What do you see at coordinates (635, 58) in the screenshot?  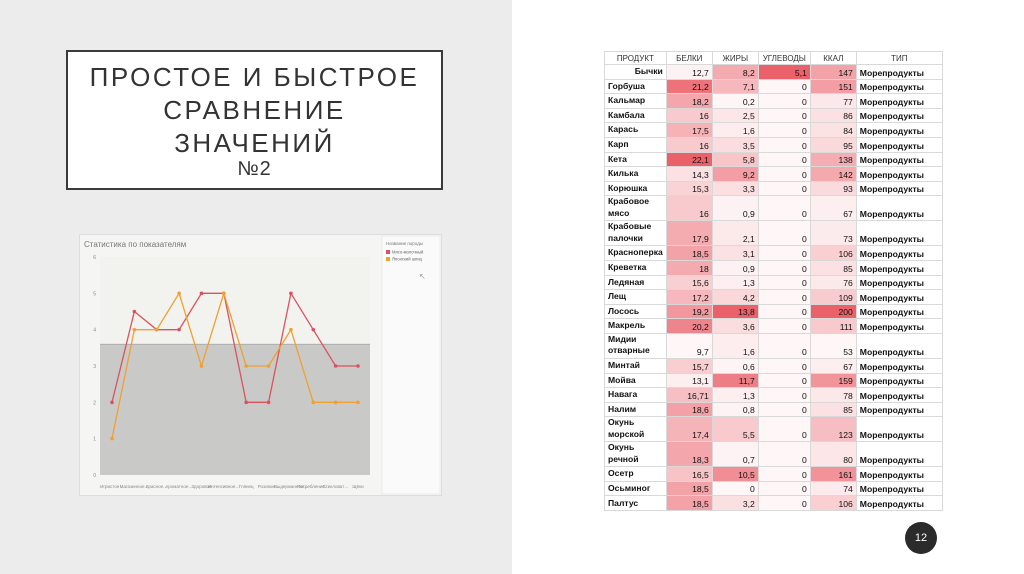 I see `header-product: ПРОДУКТ` at bounding box center [635, 58].